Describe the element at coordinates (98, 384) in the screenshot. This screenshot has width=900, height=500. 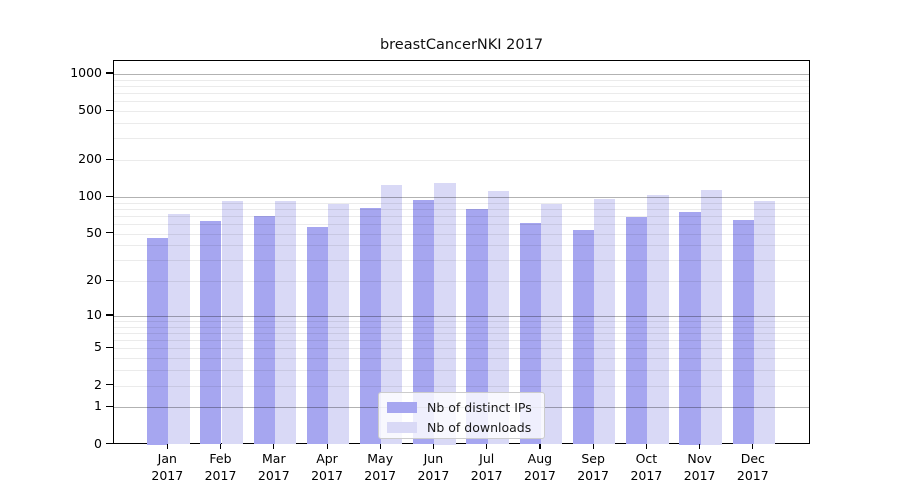
I see `y-tick-label: 2` at that location.